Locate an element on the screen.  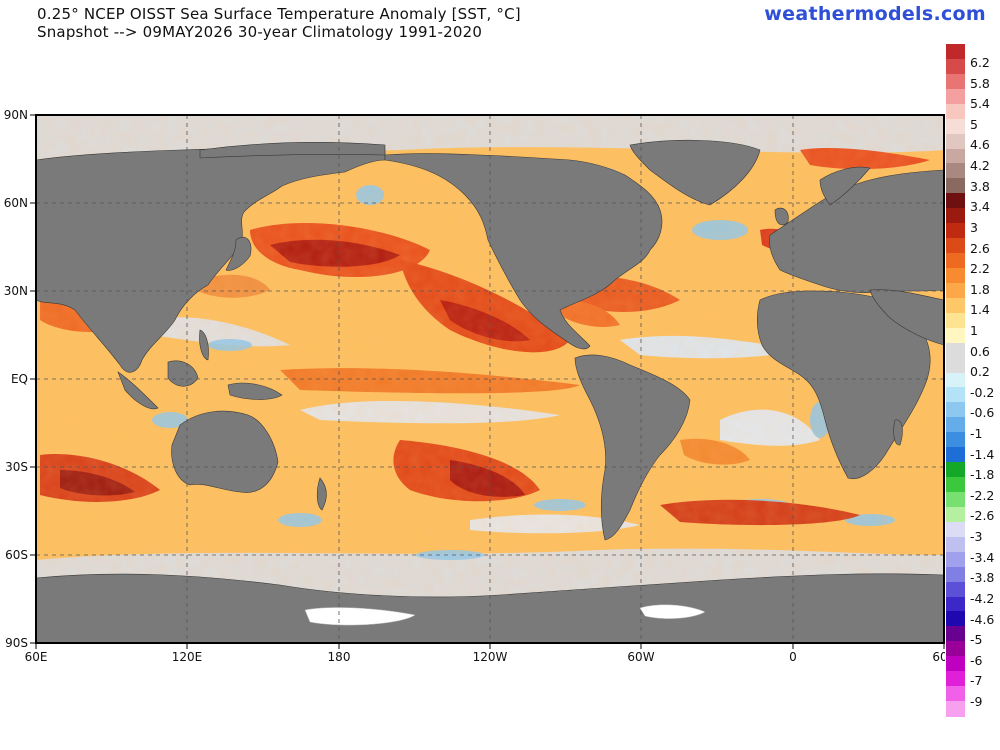
colorbar-label: -3.4 is located at coordinates (982, 557).